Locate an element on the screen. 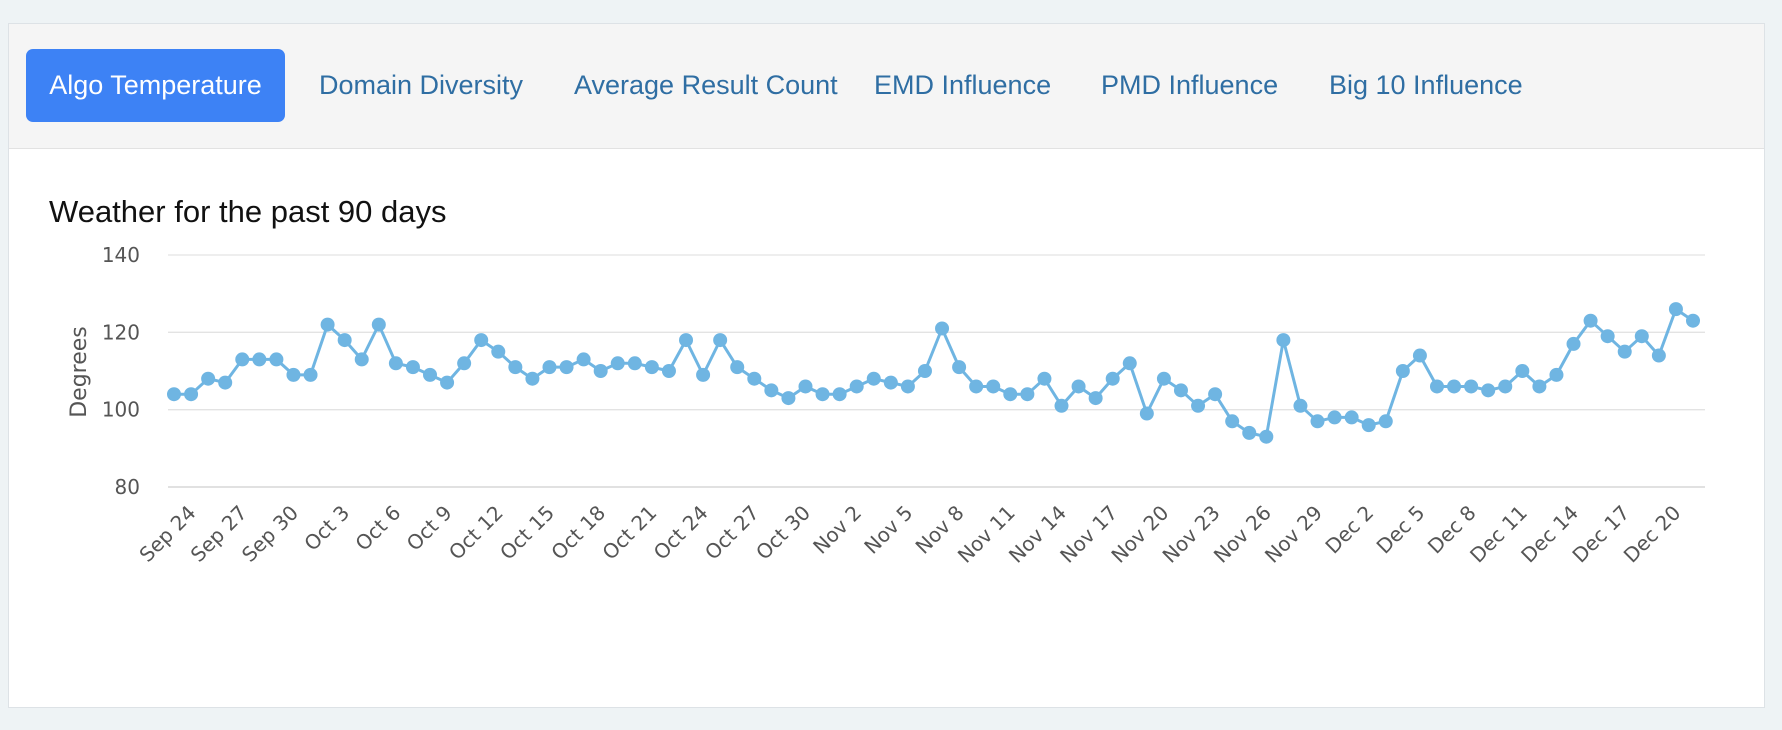 The height and width of the screenshot is (730, 1782). x-tick-label: Dec 20 is located at coordinates (1652, 534).